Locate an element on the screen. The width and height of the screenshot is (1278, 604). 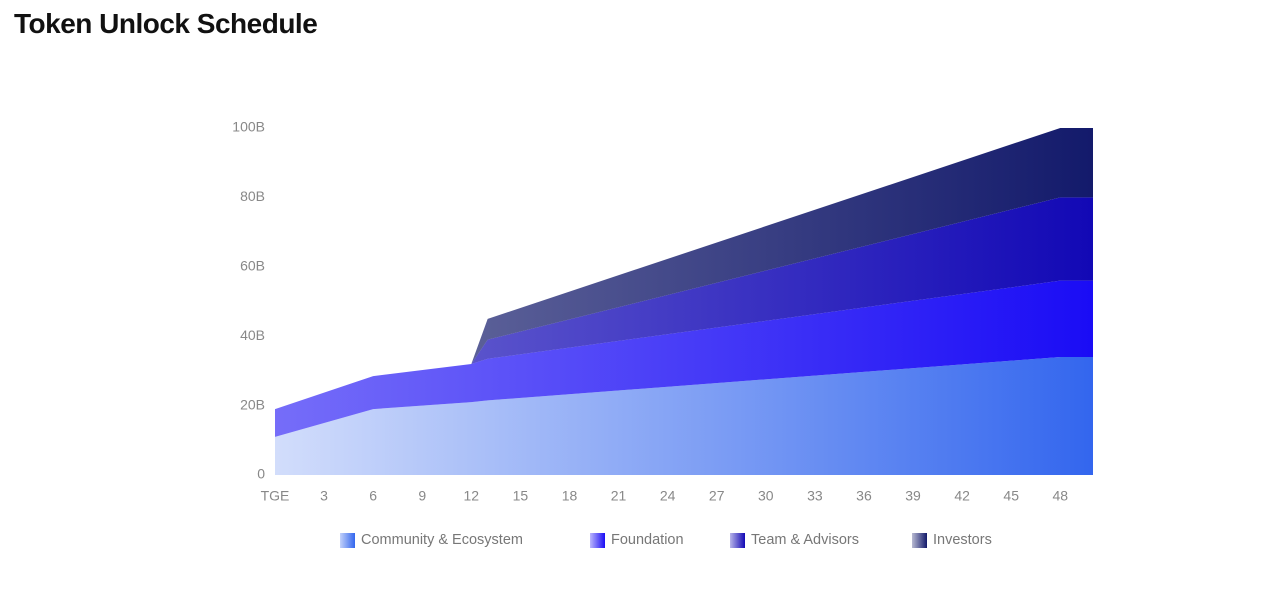
x-tick-label: 12 is located at coordinates (472, 496).